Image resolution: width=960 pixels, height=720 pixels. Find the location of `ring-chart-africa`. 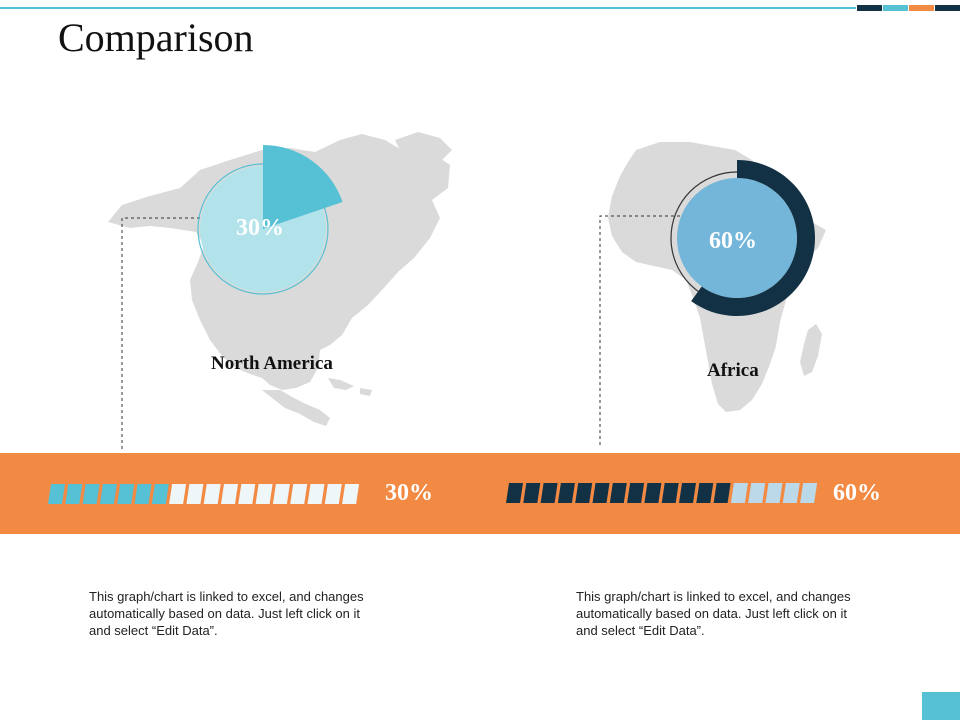

ring-chart-africa is located at coordinates (742, 238).